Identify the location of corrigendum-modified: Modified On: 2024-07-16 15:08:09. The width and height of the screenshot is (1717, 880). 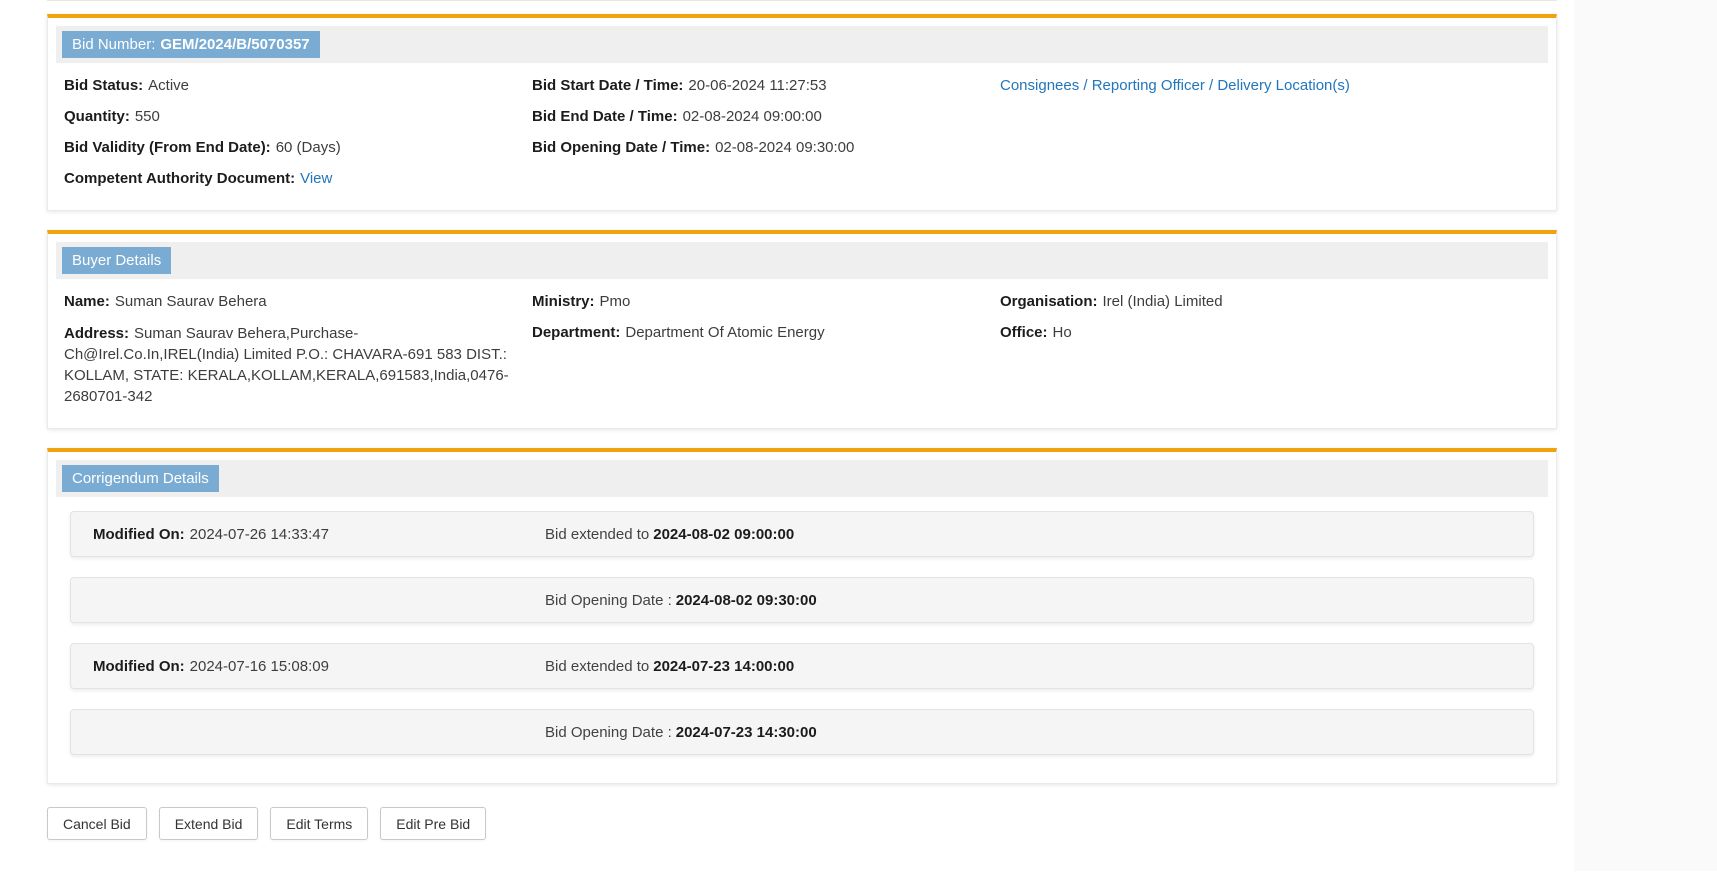
(319, 666).